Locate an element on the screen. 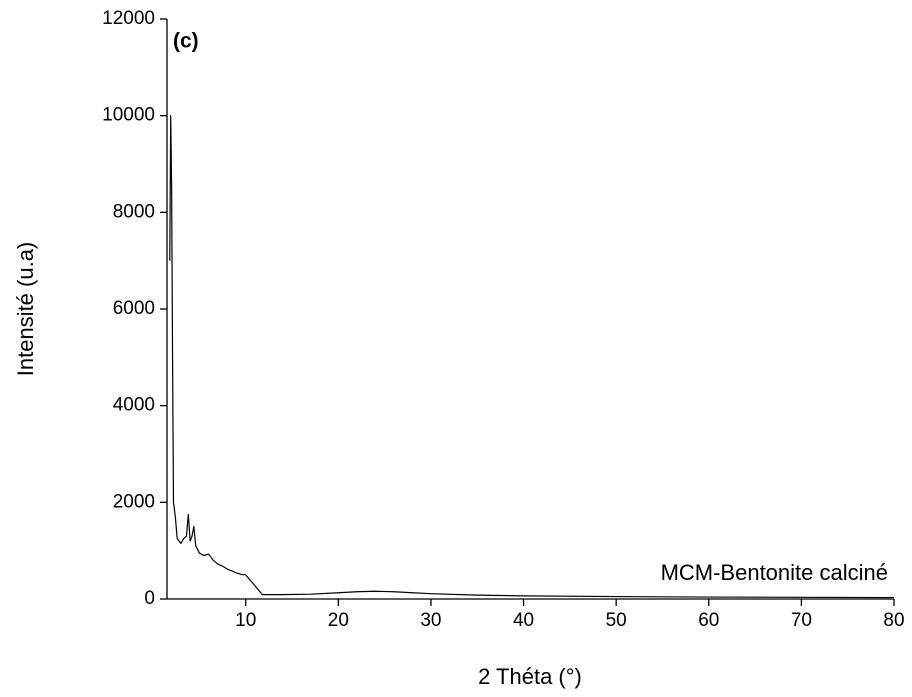 This screenshot has height=697, width=912. x-tick-label: 40 is located at coordinates (523, 620).